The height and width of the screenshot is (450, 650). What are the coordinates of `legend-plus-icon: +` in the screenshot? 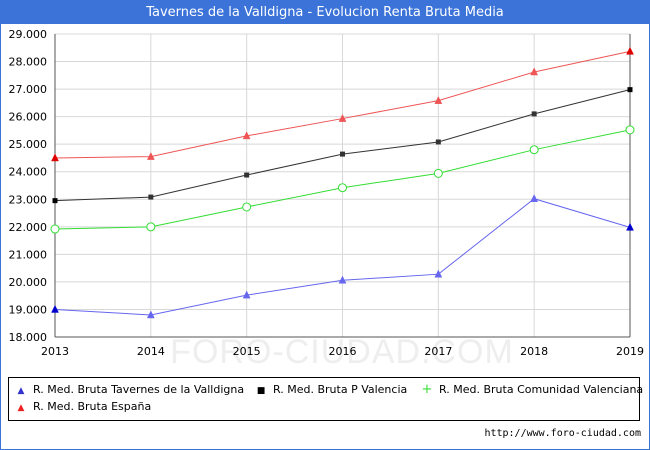 It's located at (427, 389).